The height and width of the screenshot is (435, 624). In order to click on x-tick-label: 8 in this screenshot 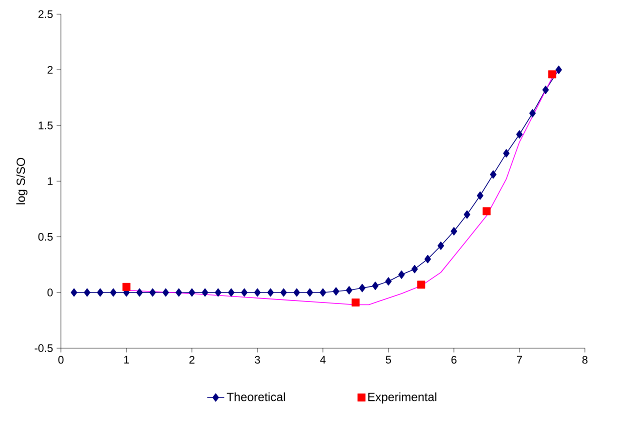, I will do `click(585, 360)`.